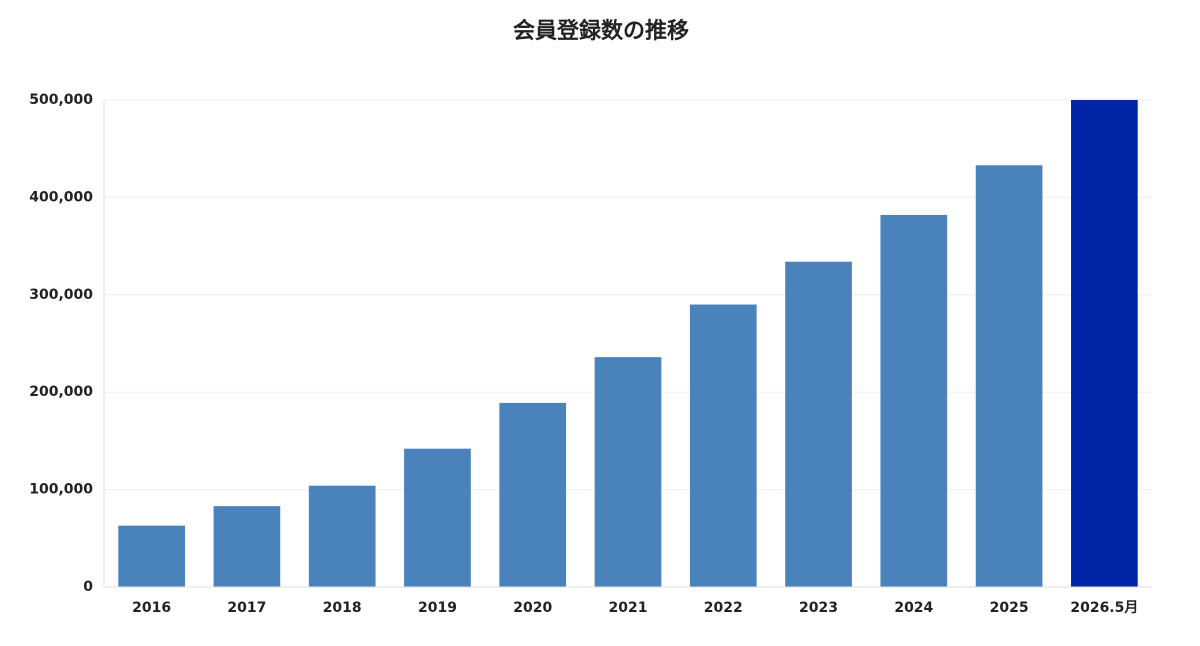  What do you see at coordinates (628, 608) in the screenshot?
I see `x-tick-label: 2021` at bounding box center [628, 608].